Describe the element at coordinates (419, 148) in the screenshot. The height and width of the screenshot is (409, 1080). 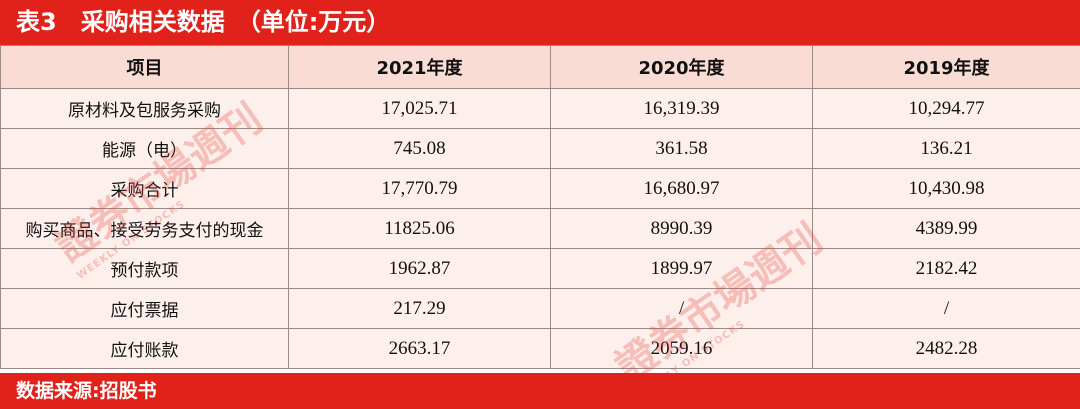
I see `cell: 745.08` at that location.